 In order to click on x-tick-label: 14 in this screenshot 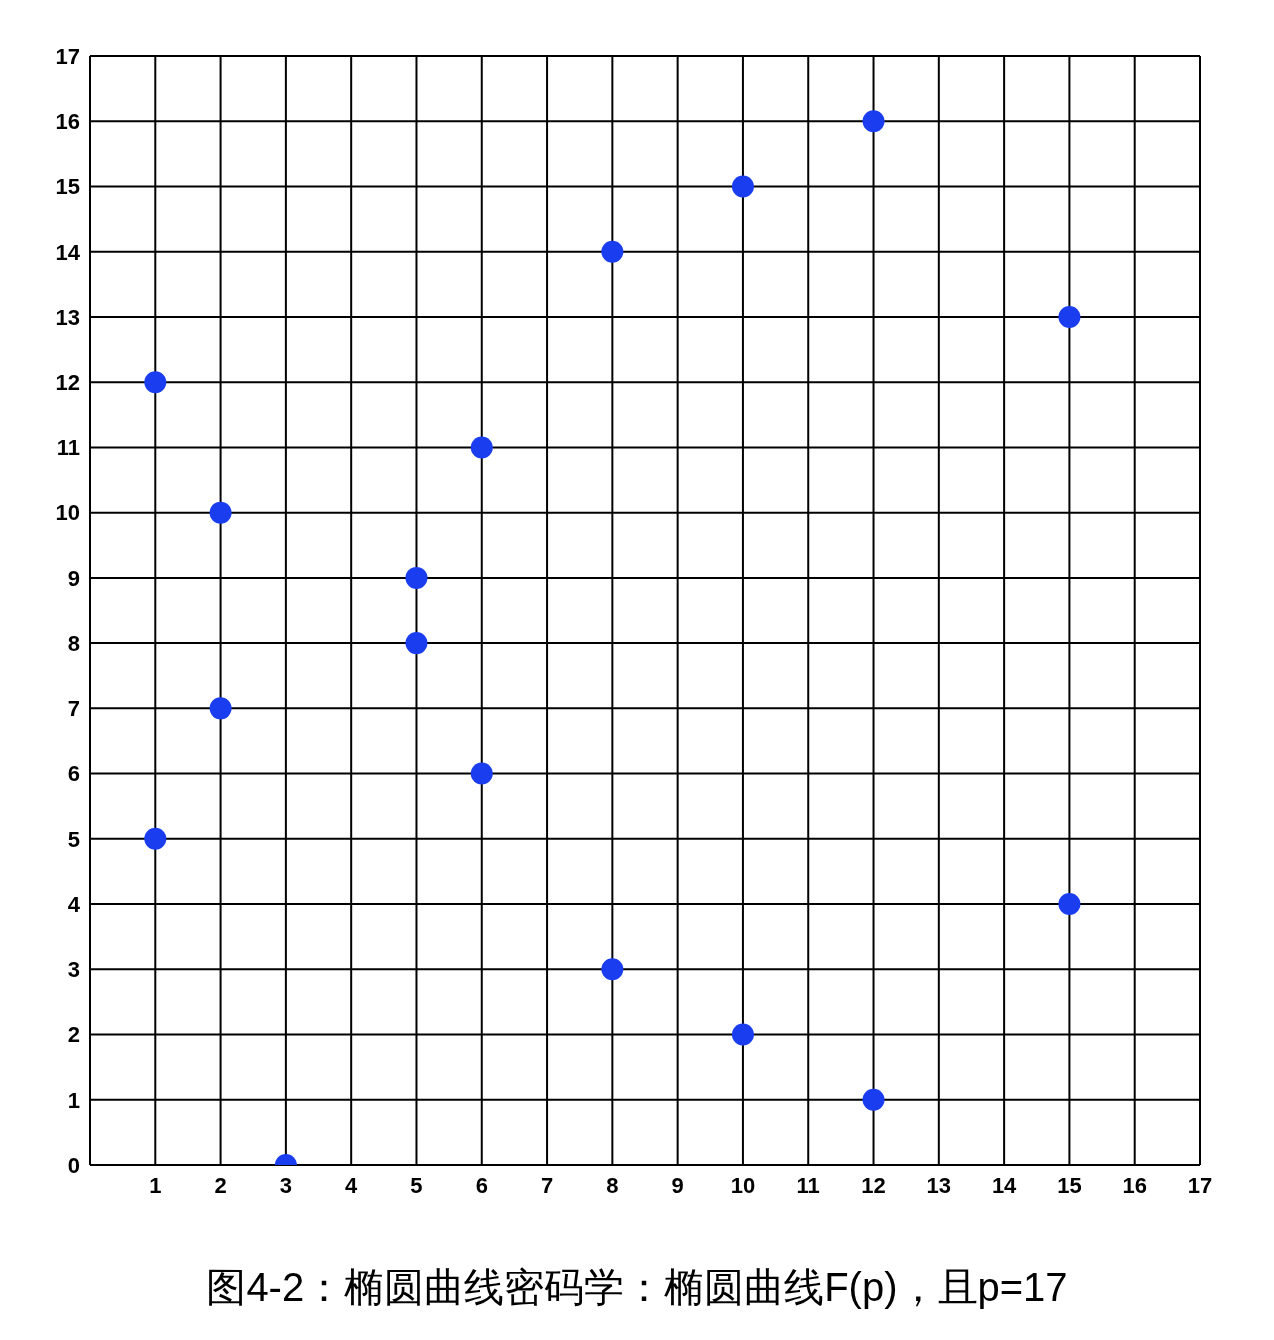, I will do `click(1004, 1185)`.